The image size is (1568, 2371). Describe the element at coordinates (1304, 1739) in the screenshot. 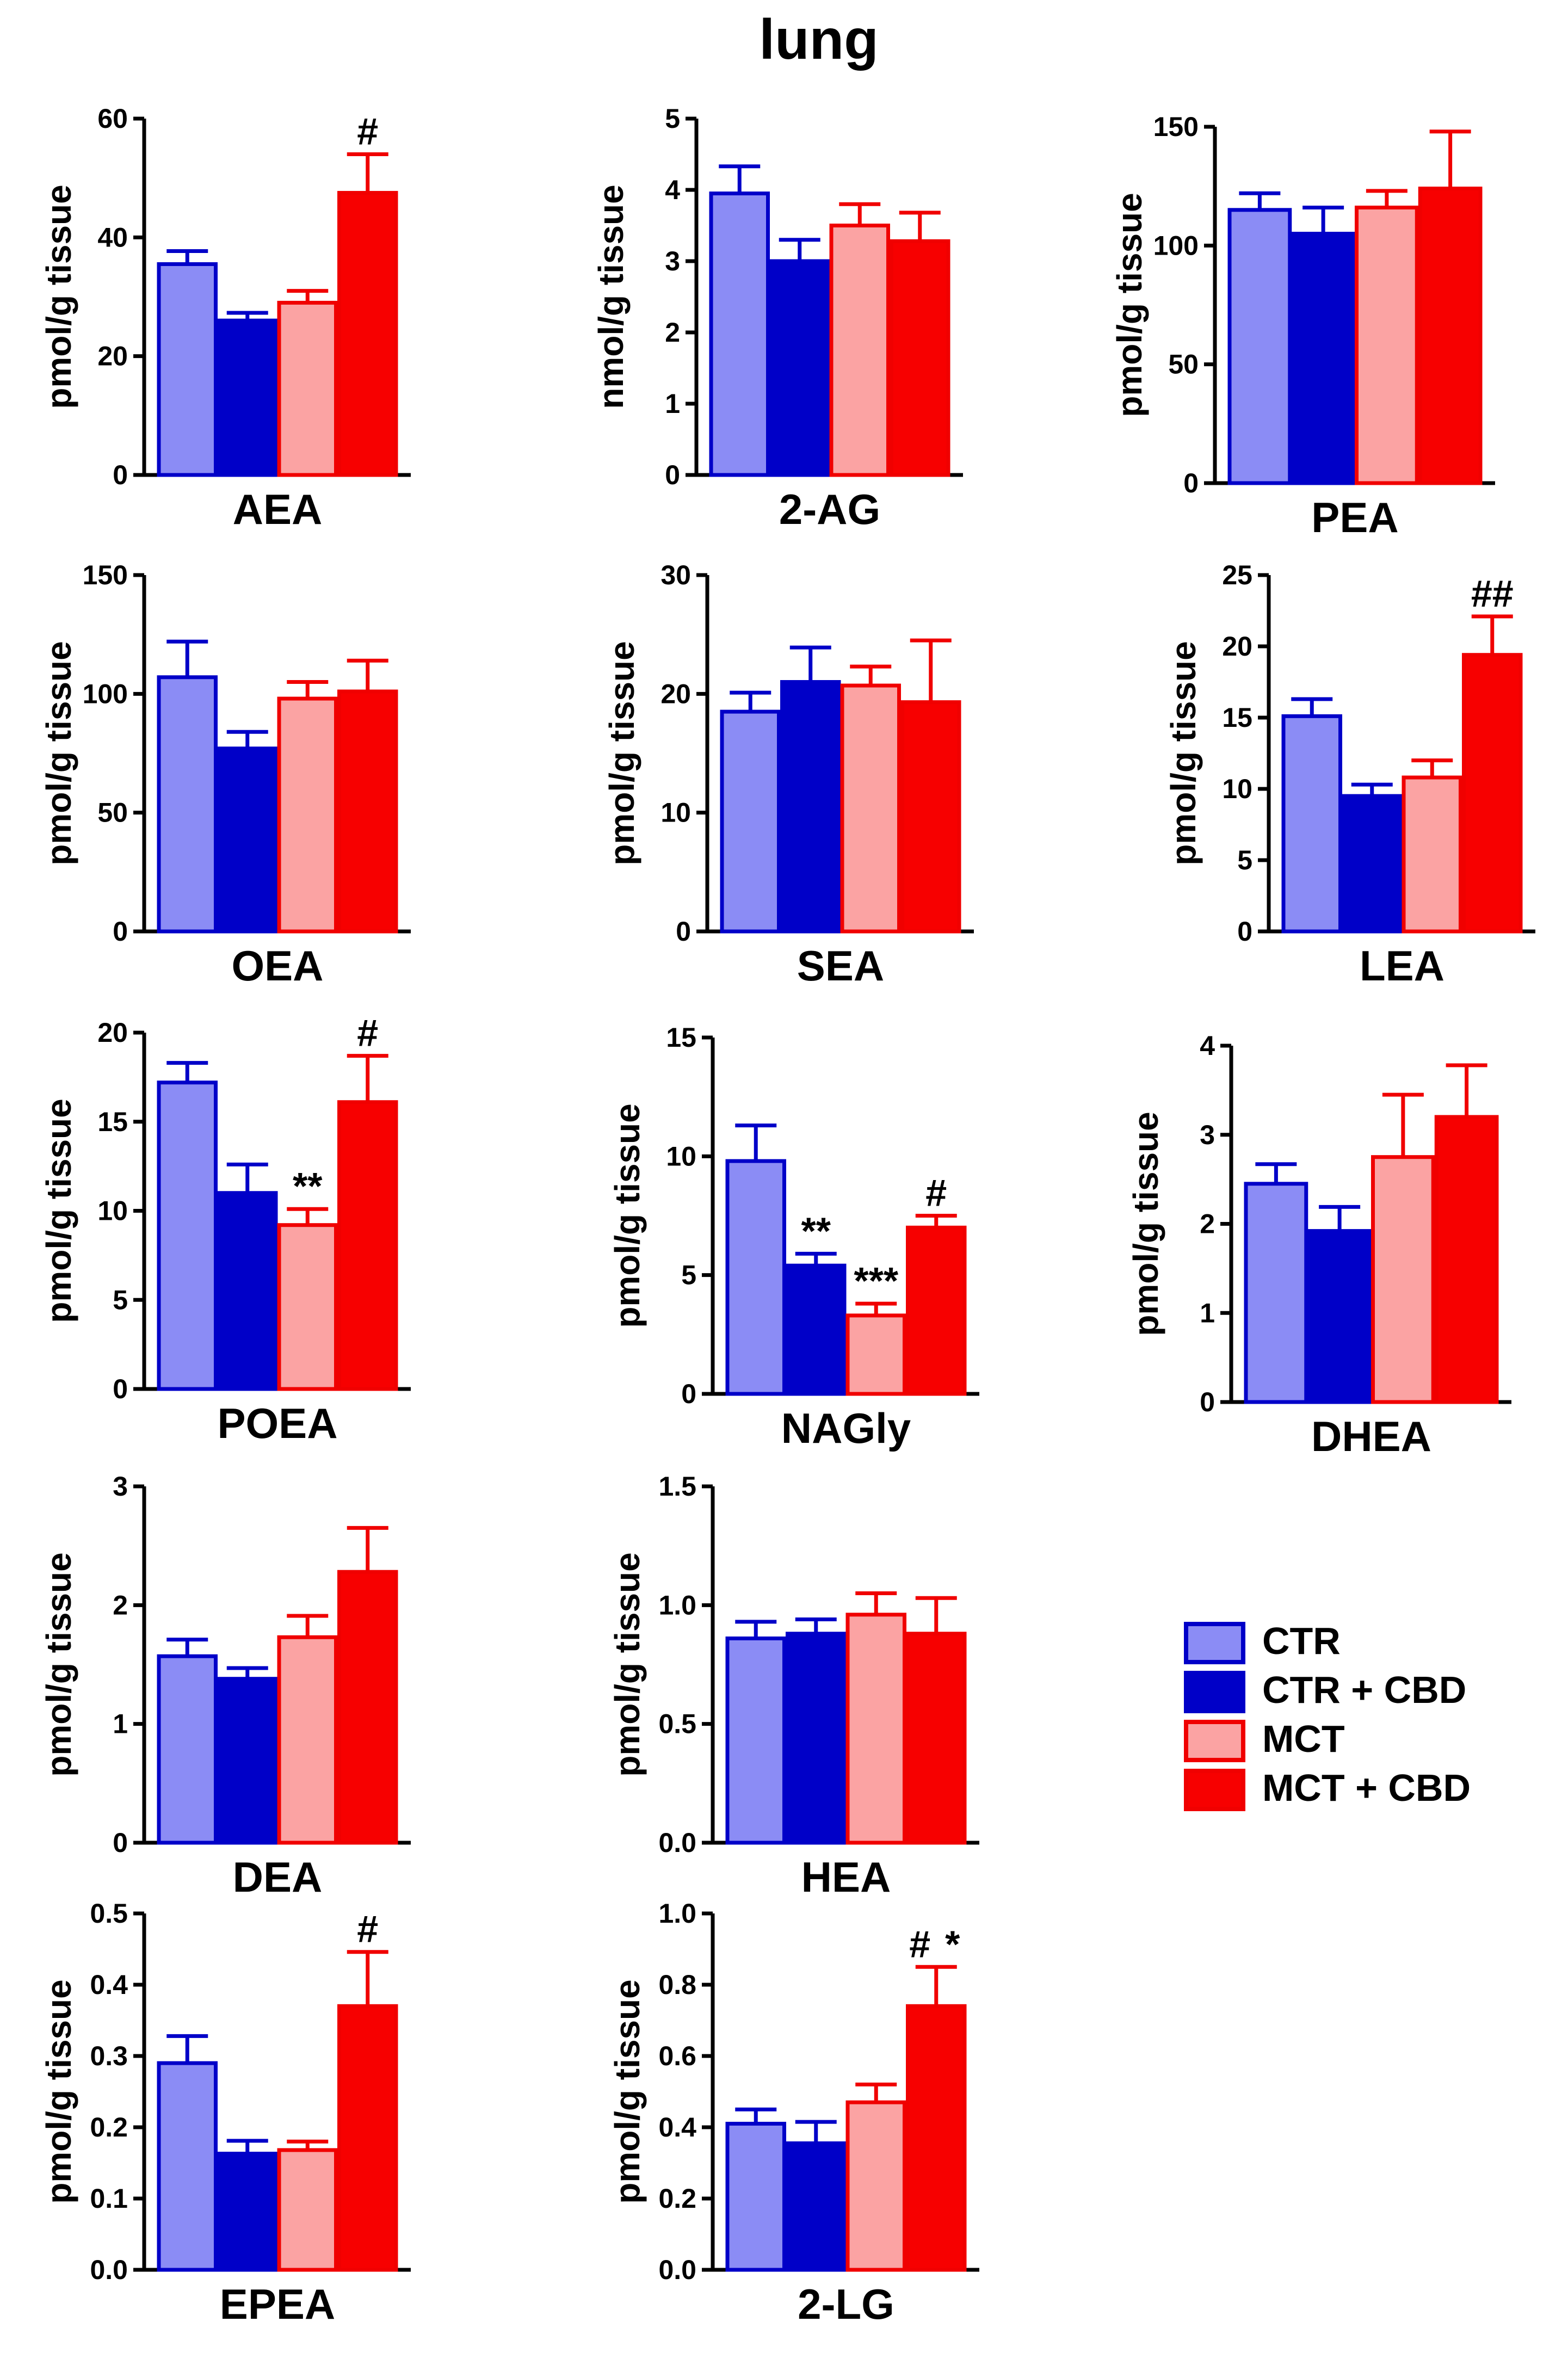

I see `legend-label: MCT` at that location.